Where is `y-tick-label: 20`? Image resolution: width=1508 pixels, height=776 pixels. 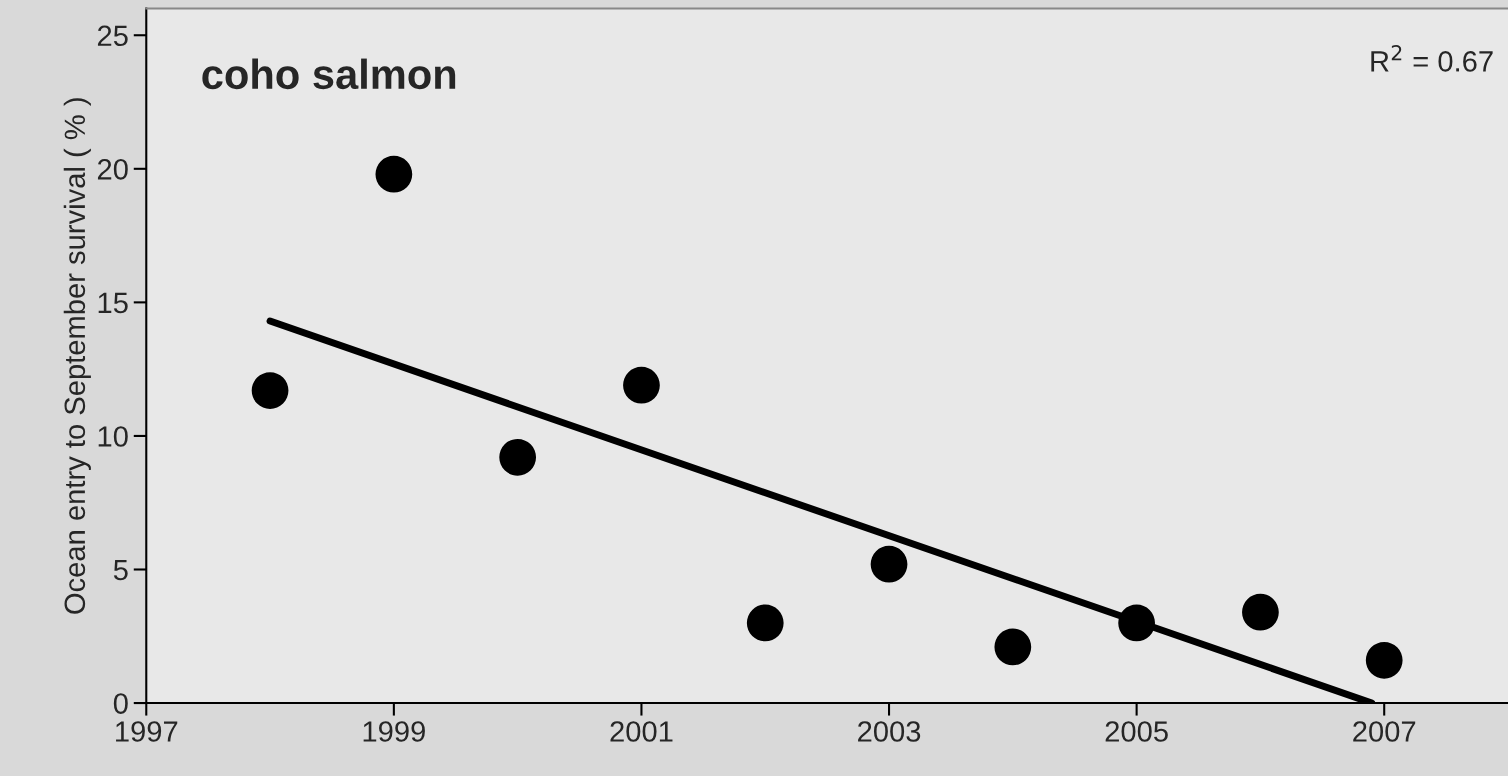 y-tick-label: 20 is located at coordinates (112, 169).